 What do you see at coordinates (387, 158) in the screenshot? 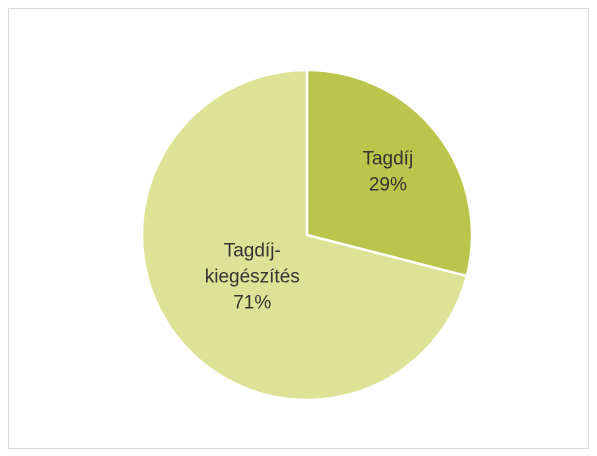
I see `slice-category-label: Tagdíj` at bounding box center [387, 158].